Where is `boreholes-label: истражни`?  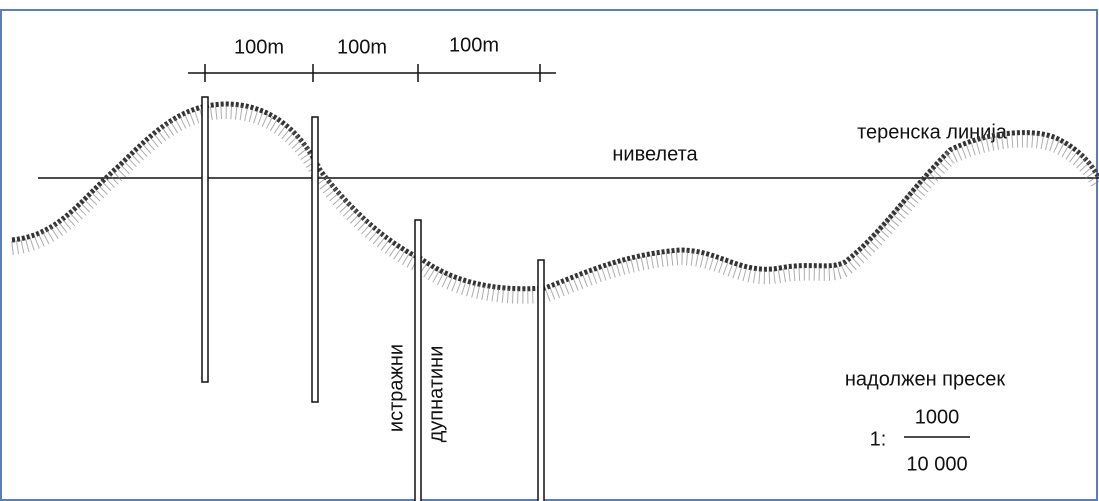 boreholes-label: истражни is located at coordinates (396, 388).